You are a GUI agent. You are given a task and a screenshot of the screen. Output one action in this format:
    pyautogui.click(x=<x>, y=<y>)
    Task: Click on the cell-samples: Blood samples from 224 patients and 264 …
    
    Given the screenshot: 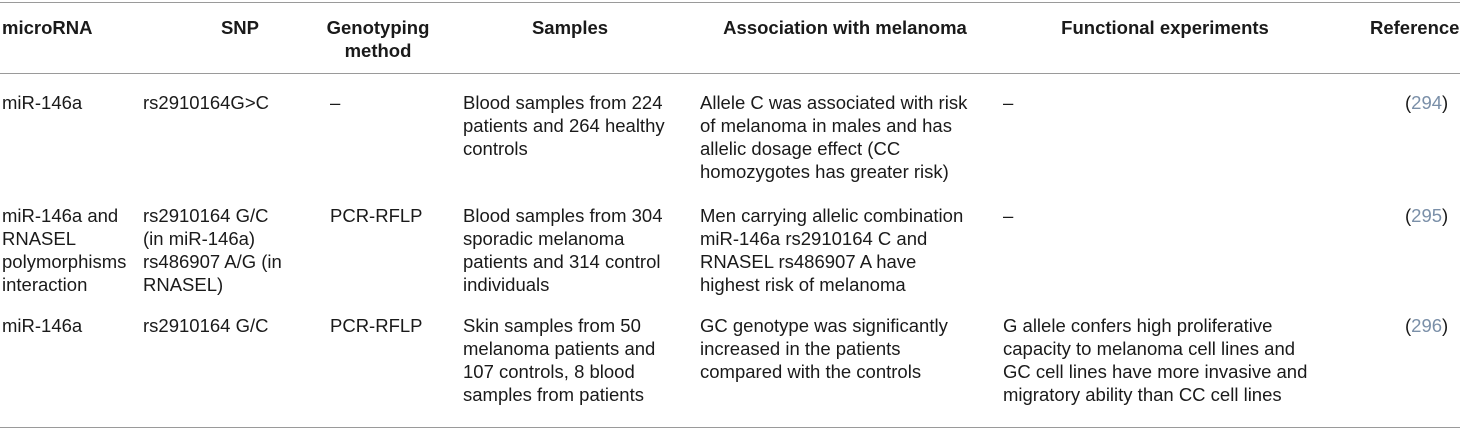 What is the action you would take?
    pyautogui.click(x=564, y=125)
    